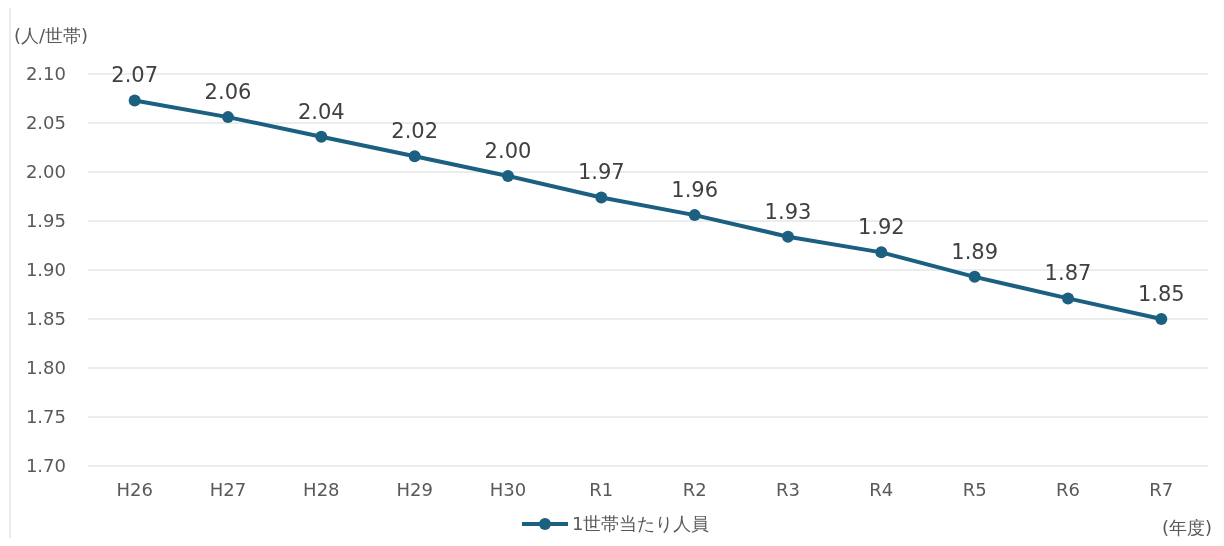  Describe the element at coordinates (51, 35) in the screenshot. I see `y-axis-title: (人/世帯)` at that location.